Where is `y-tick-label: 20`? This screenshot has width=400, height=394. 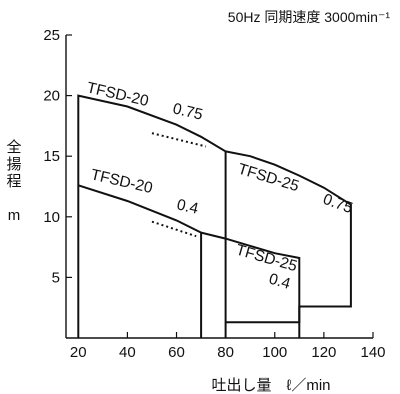 y-tick-label: 20 is located at coordinates (51, 96).